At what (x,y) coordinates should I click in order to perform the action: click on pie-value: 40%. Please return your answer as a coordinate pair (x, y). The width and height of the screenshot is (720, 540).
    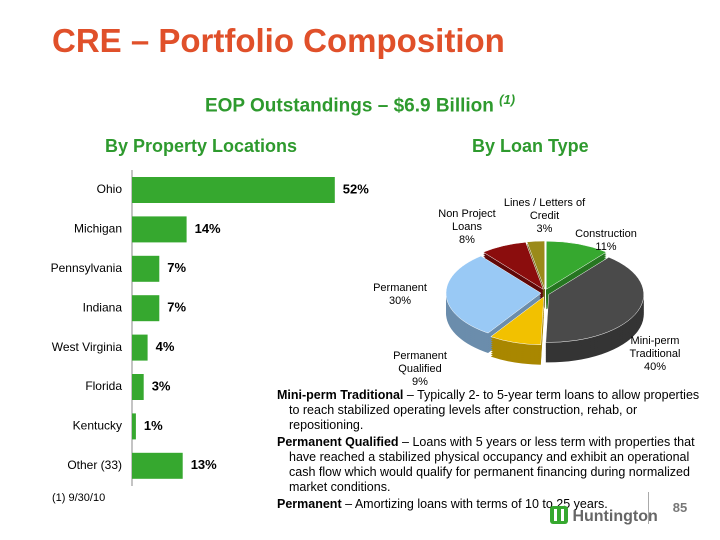
    Looking at the image, I should click on (655, 367).